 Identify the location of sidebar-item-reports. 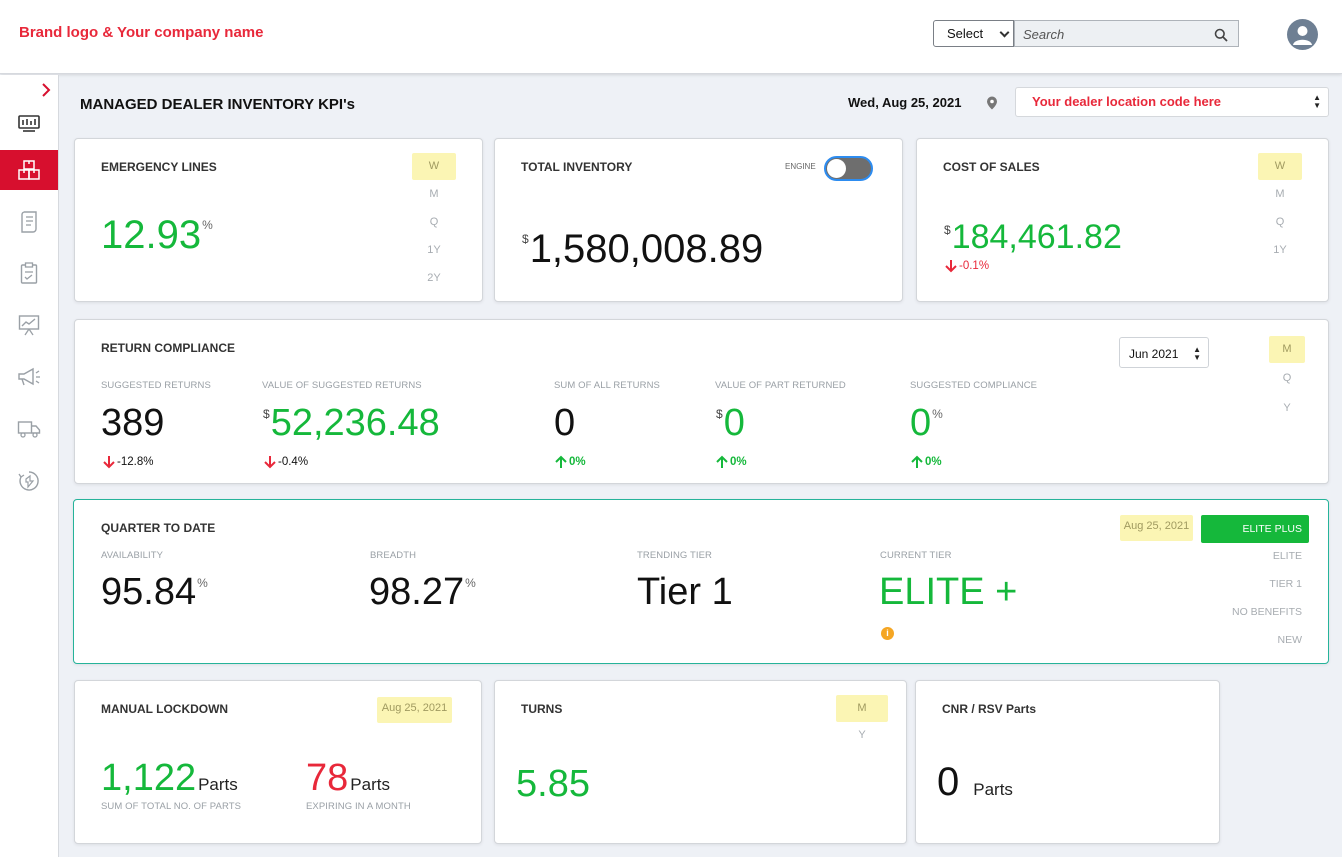
(29, 325).